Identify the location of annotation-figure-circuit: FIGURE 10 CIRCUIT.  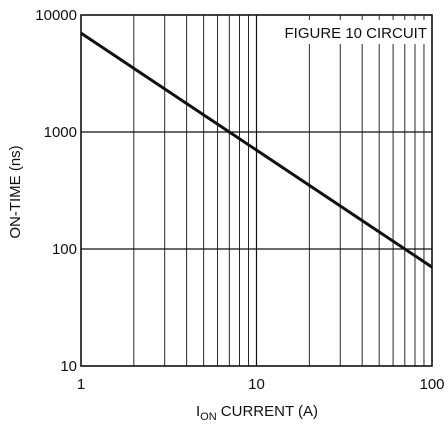
(355, 33).